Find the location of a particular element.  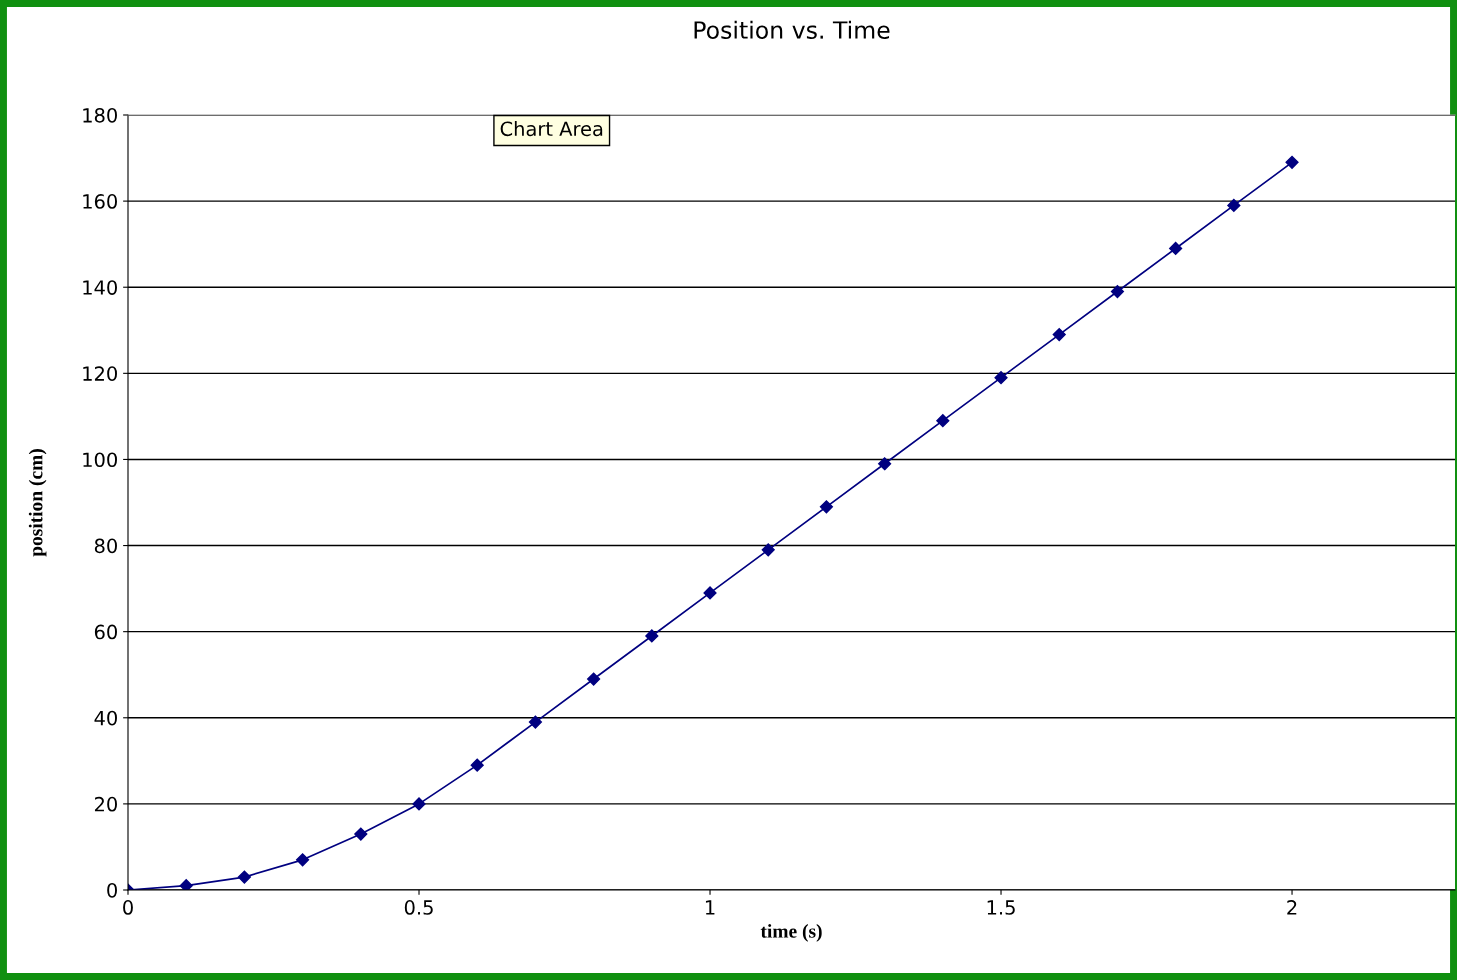

x-tick-label: 0.5 is located at coordinates (418, 907).